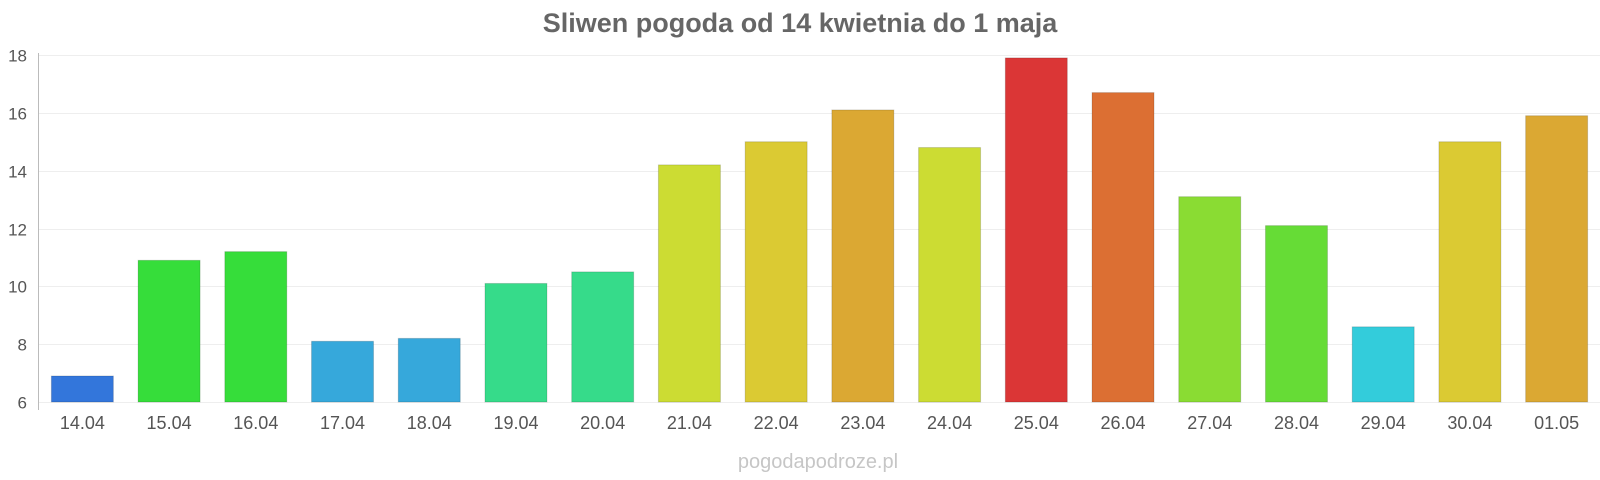 The image size is (1600, 480). I want to click on x-tick-label: 14.04, so click(82, 423).